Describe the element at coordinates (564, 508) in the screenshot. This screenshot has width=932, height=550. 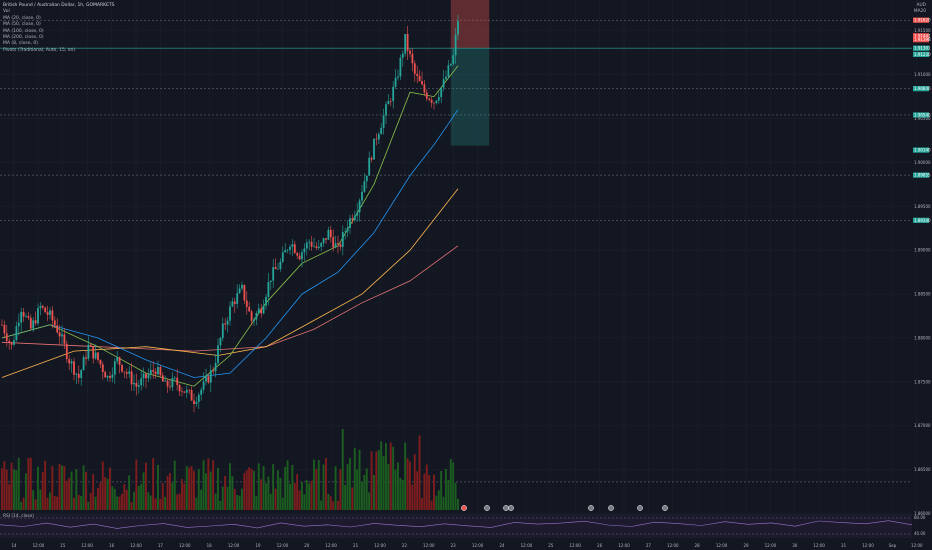
I see `event-markers` at that location.